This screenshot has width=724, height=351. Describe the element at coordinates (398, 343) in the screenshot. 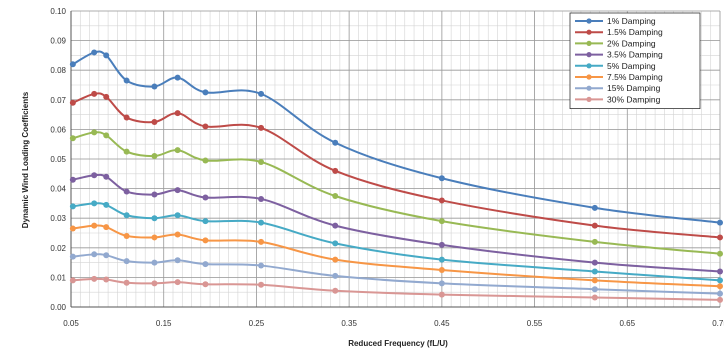

I see `x-axis-title: Reduced Frequency (fL/U)` at that location.